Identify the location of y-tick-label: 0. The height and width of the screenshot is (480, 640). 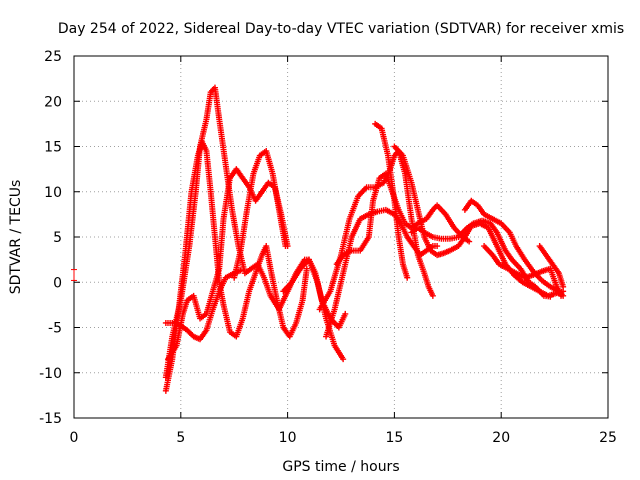
(57, 283).